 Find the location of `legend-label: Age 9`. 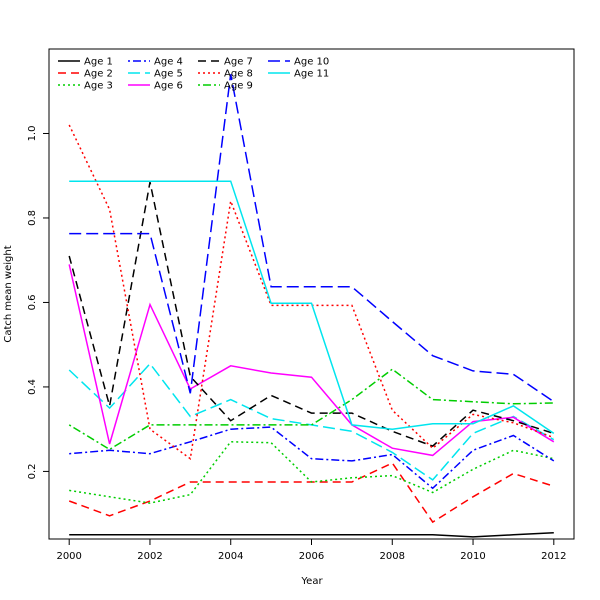

legend-label: Age 9 is located at coordinates (238, 86).